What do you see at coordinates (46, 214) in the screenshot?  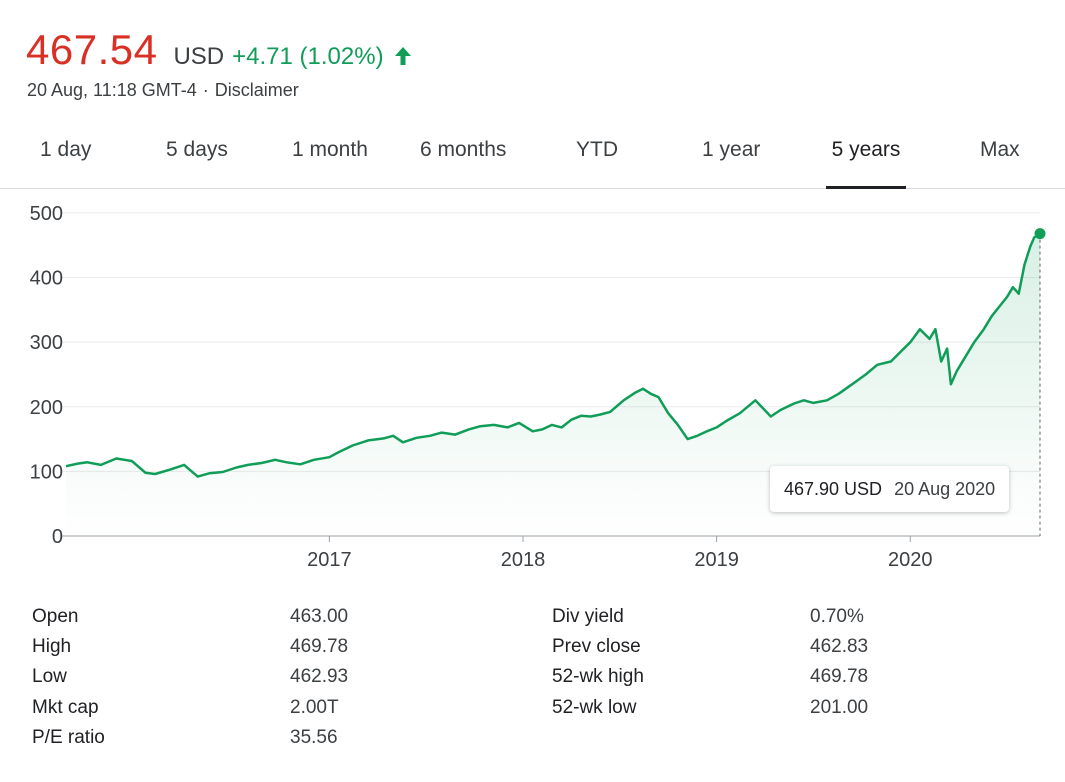 I see `y-tick-label: 500` at bounding box center [46, 214].